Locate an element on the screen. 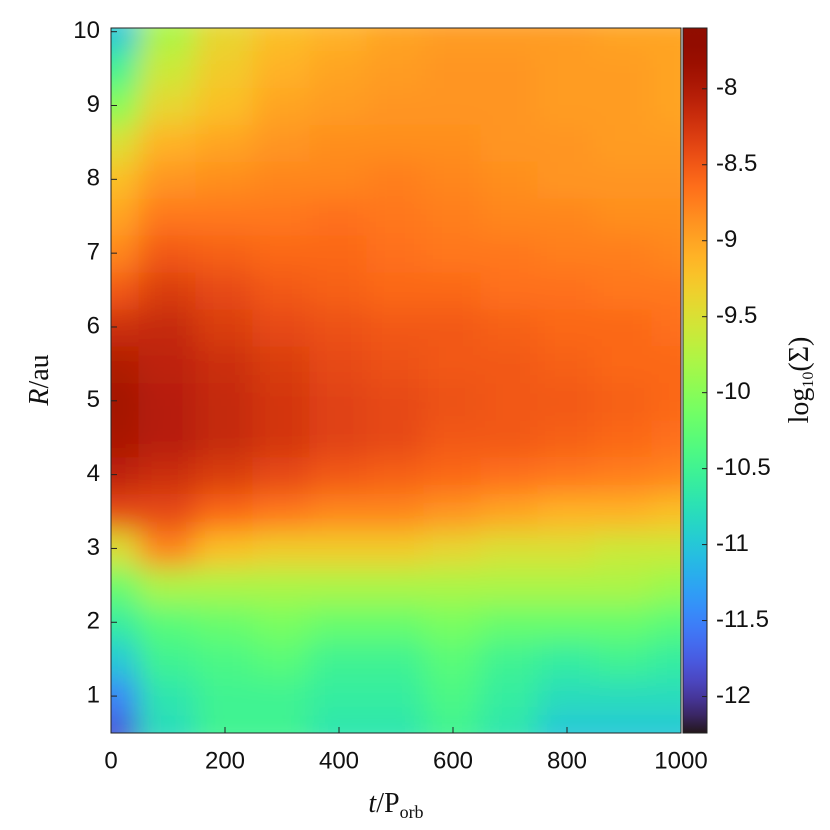  cbar-label-after: (Σ) is located at coordinates (799, 354).